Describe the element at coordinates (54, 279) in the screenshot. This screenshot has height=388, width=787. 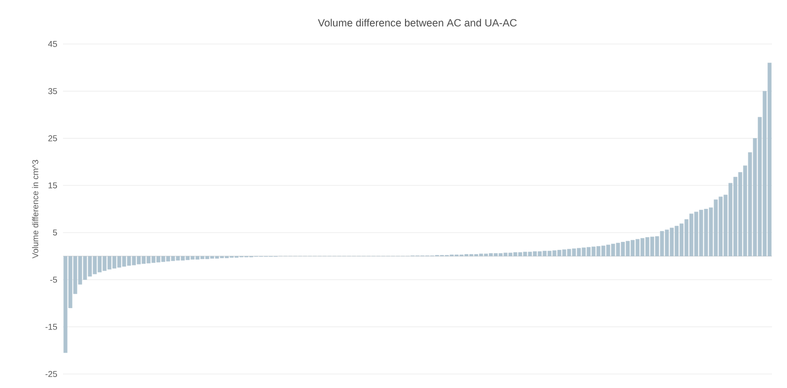
I see `y-tick-label: -5` at that location.